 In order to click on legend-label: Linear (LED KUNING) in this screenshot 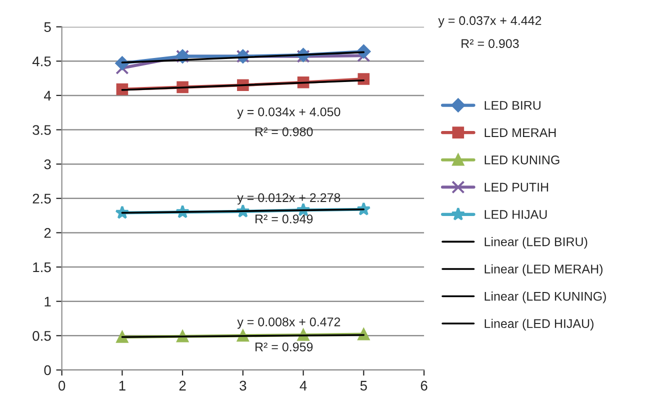, I will do `click(545, 298)`.